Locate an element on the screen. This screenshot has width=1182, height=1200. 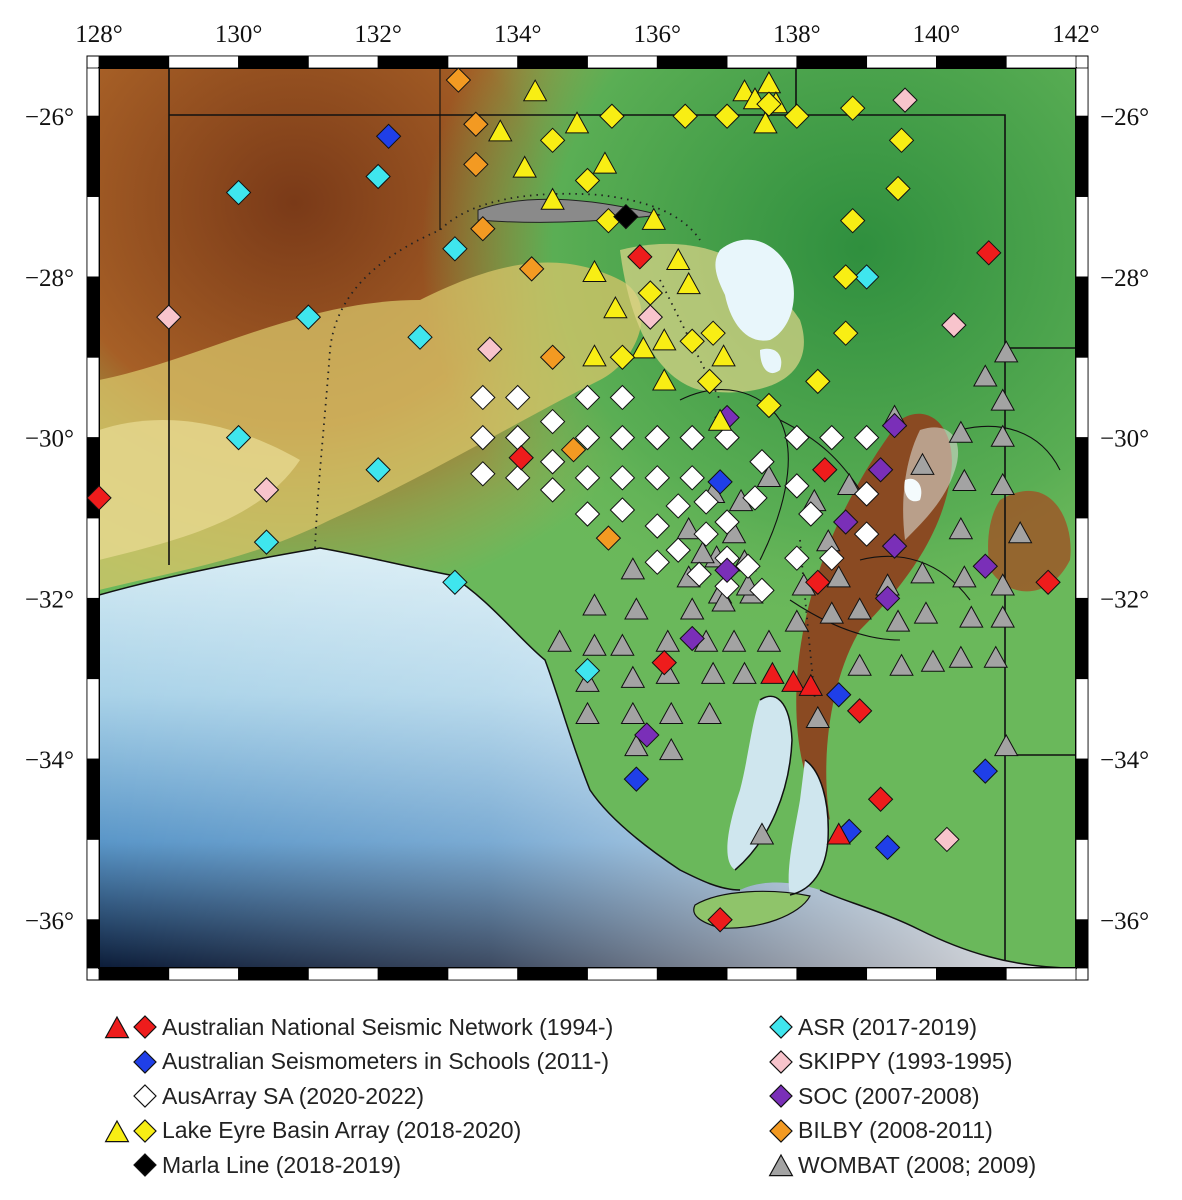
lat-tick-label-right: −34° is located at coordinates (1124, 760).